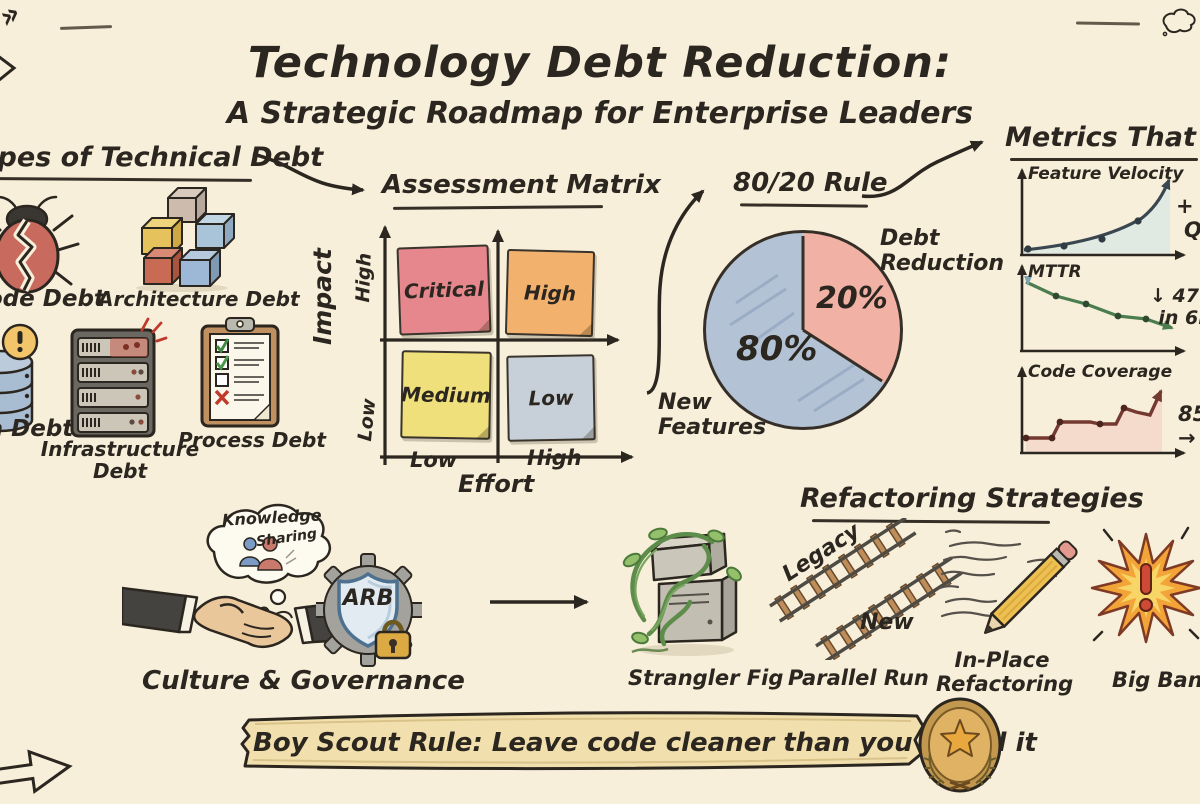 The image size is (1200, 804). What do you see at coordinates (1102, 137) in the screenshot?
I see `metrics-heading: Metrics That Matter` at bounding box center [1102, 137].